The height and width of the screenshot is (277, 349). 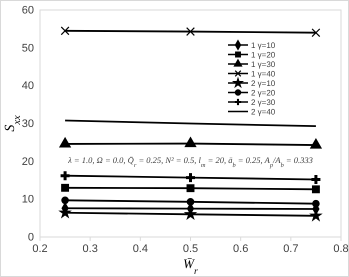 I want to click on x-tick-label: 0.4, so click(x=140, y=248).